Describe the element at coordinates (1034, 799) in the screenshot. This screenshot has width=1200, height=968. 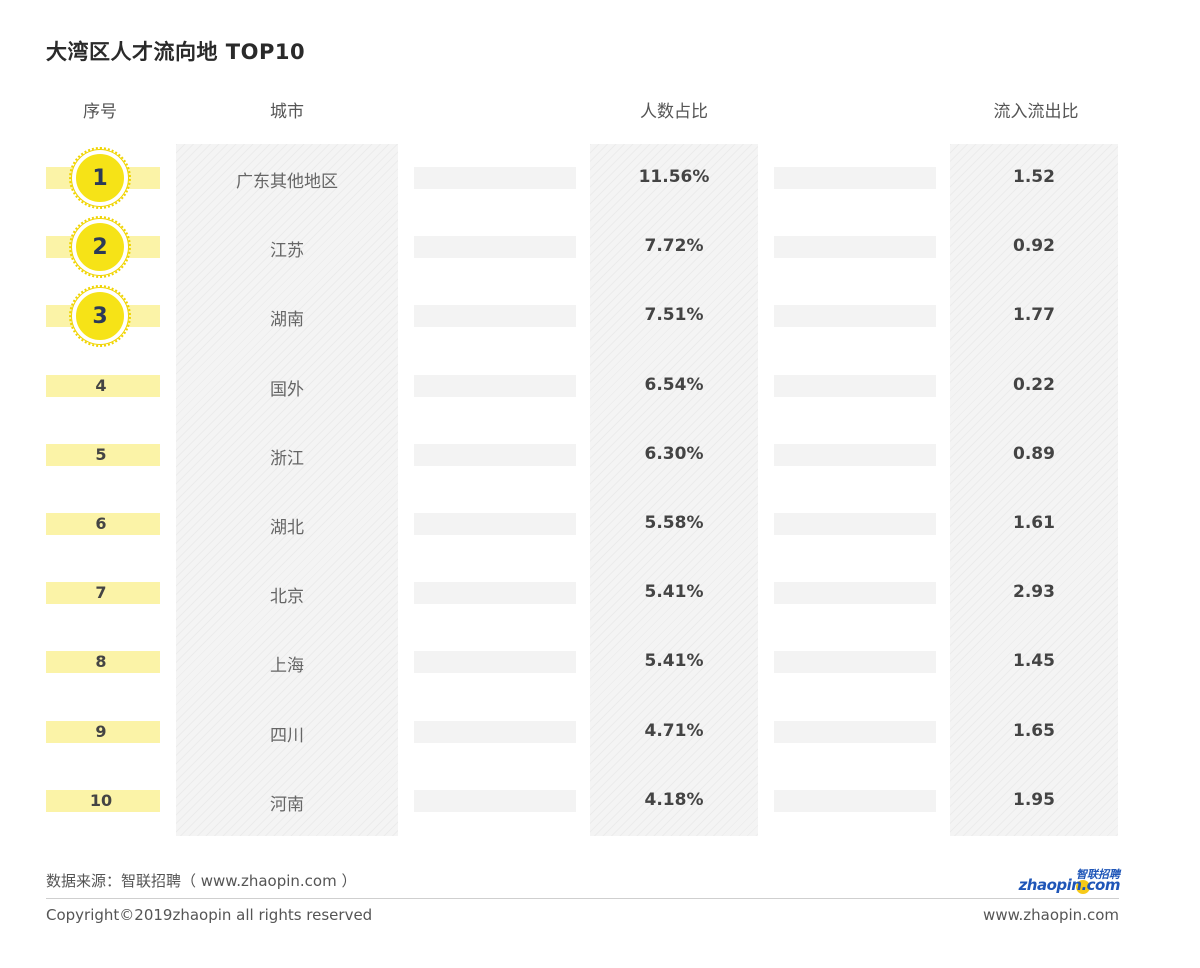
I see `ratio-cell: 1.95` at that location.